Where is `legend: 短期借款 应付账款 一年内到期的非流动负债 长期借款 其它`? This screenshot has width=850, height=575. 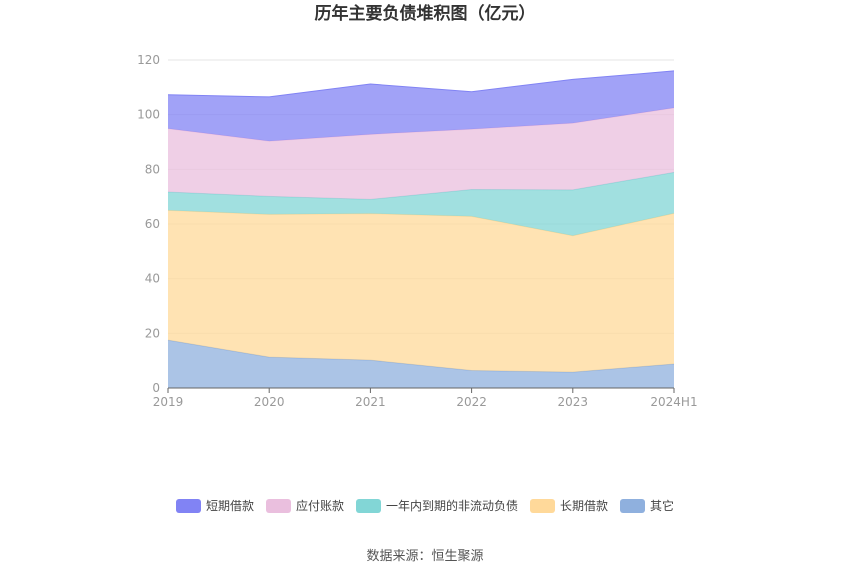
legend: 短期借款 应付账款 一年内到期的非流动负债 长期借款 其它 is located at coordinates (425, 505).